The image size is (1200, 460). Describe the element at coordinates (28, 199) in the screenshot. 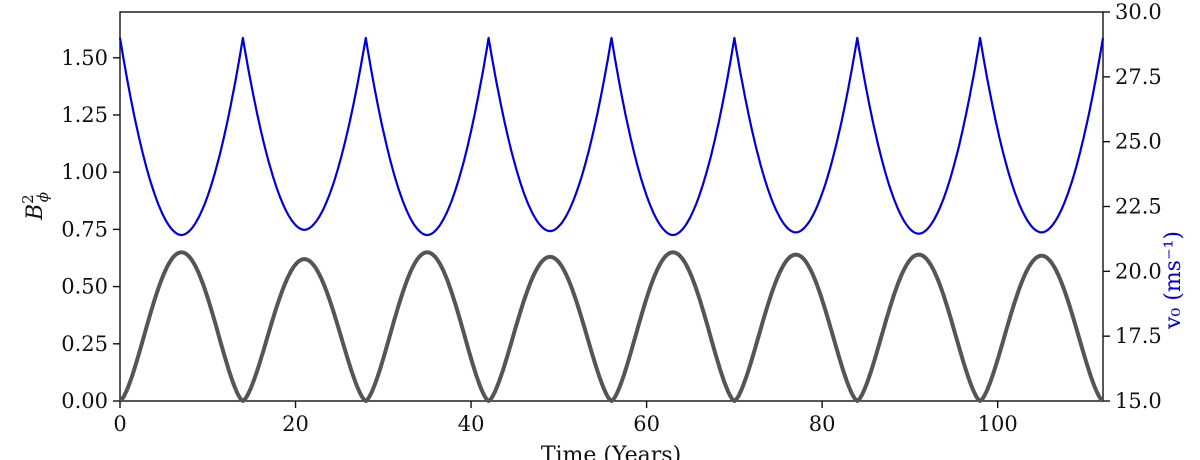

I see `left-y-axis-label-super: 2` at that location.